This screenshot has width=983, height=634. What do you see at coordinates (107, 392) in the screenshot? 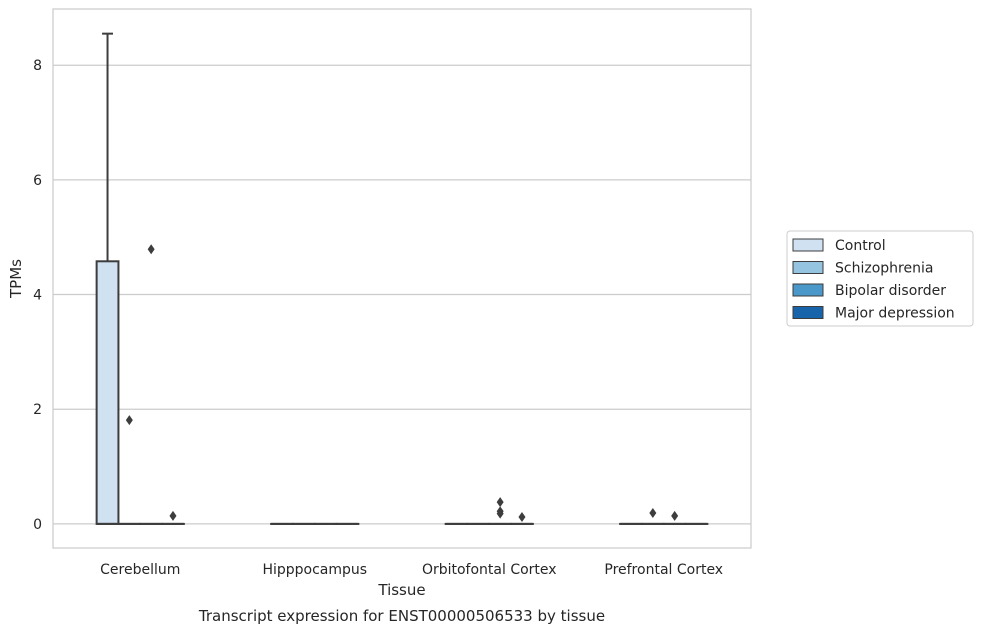
I see `box-body` at bounding box center [107, 392].